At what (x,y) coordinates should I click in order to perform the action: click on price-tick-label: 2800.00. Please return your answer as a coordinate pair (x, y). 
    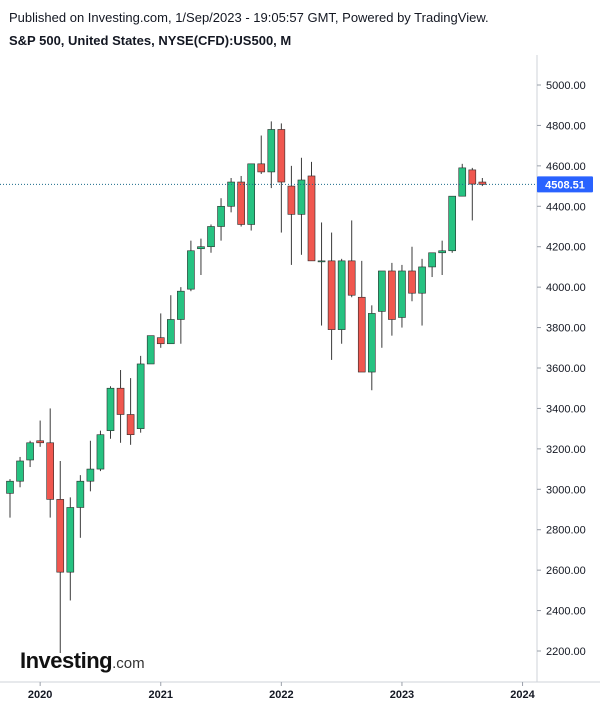
    Looking at the image, I should click on (566, 531).